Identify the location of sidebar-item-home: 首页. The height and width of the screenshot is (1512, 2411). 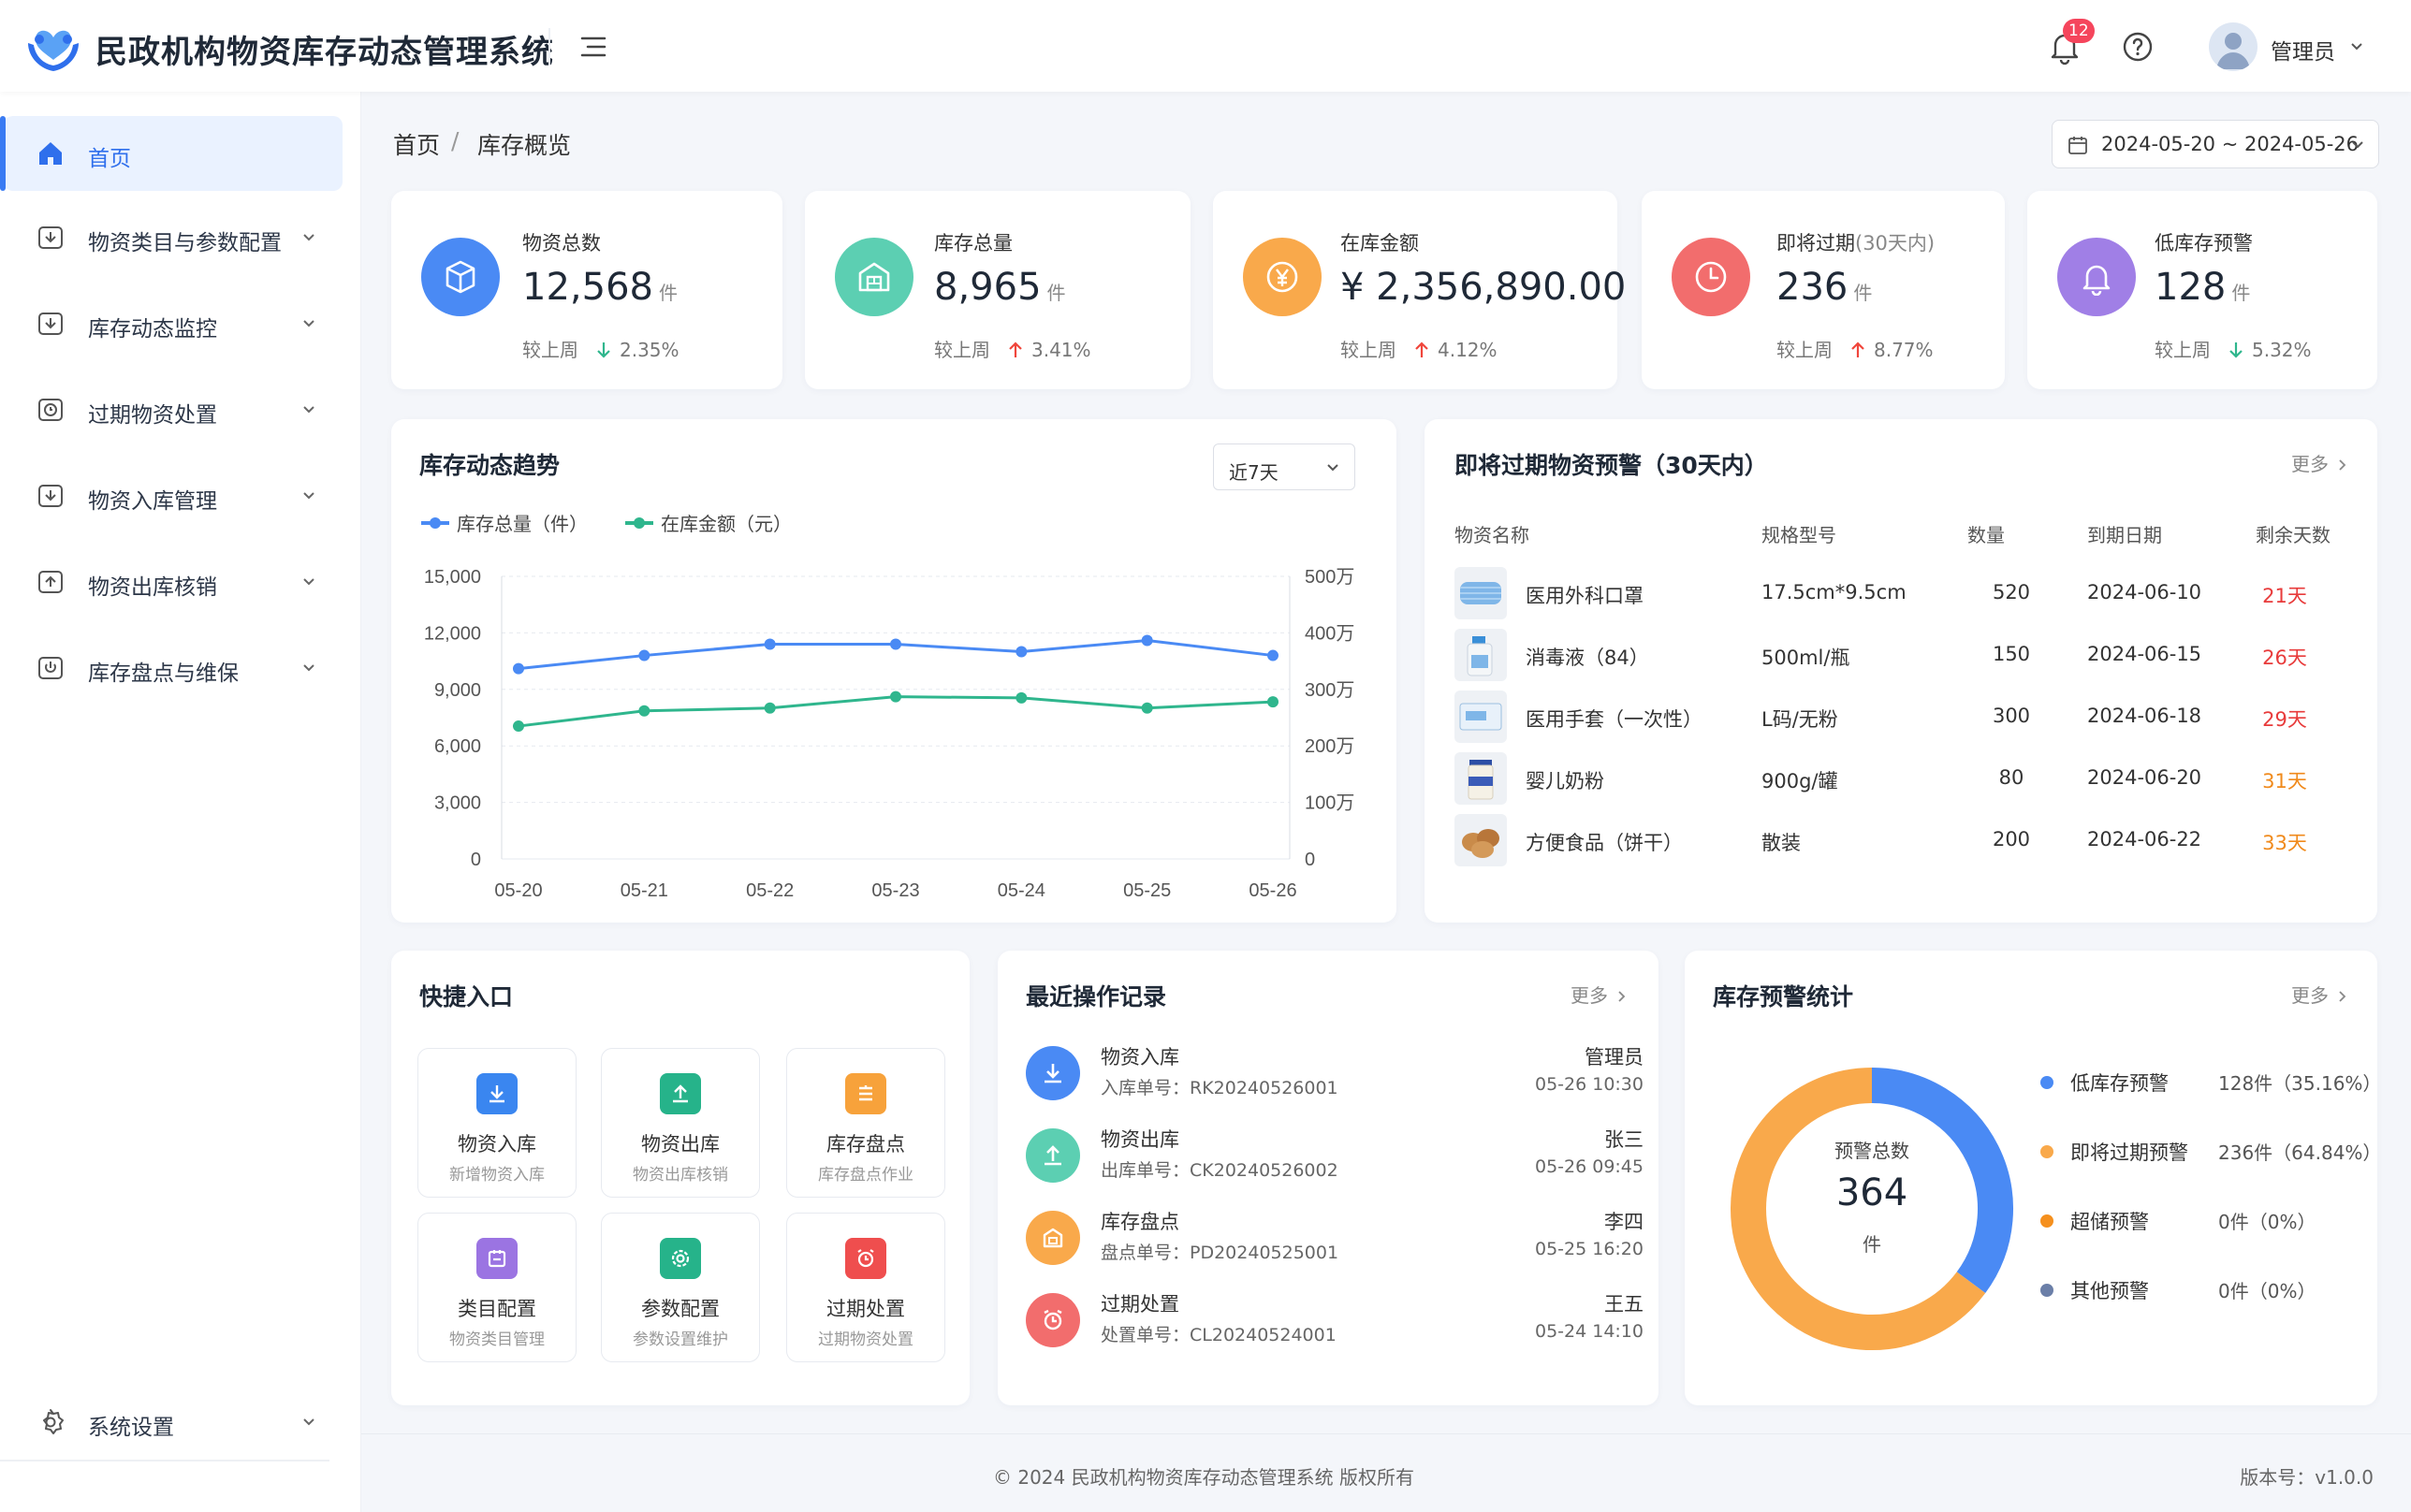
(171, 153).